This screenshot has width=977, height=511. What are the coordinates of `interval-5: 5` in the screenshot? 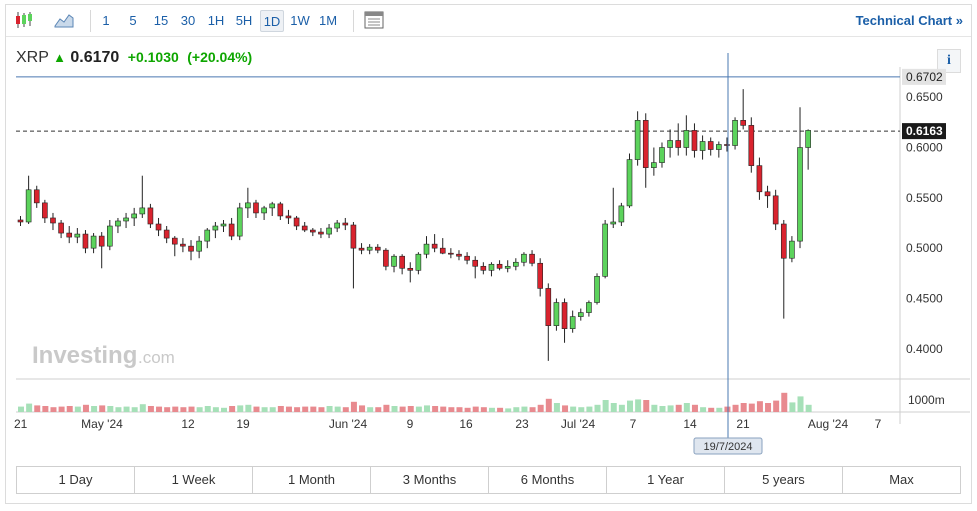 It's located at (133, 20).